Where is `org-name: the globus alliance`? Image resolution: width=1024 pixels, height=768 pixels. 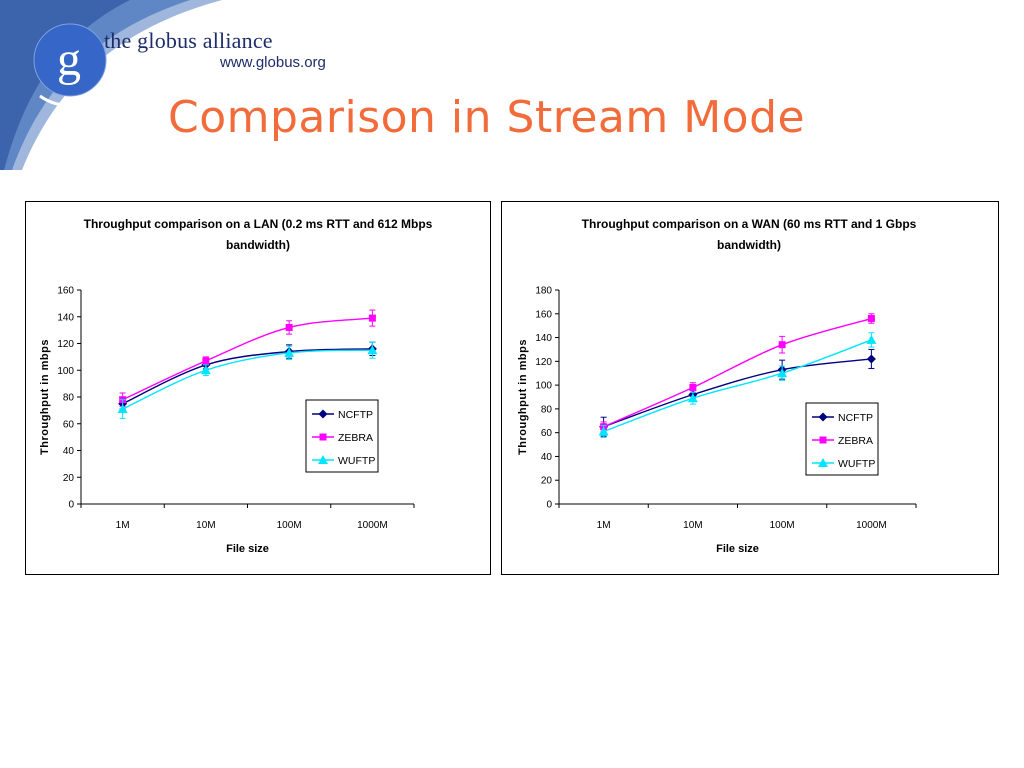
org-name: the globus alliance is located at coordinates (188, 40).